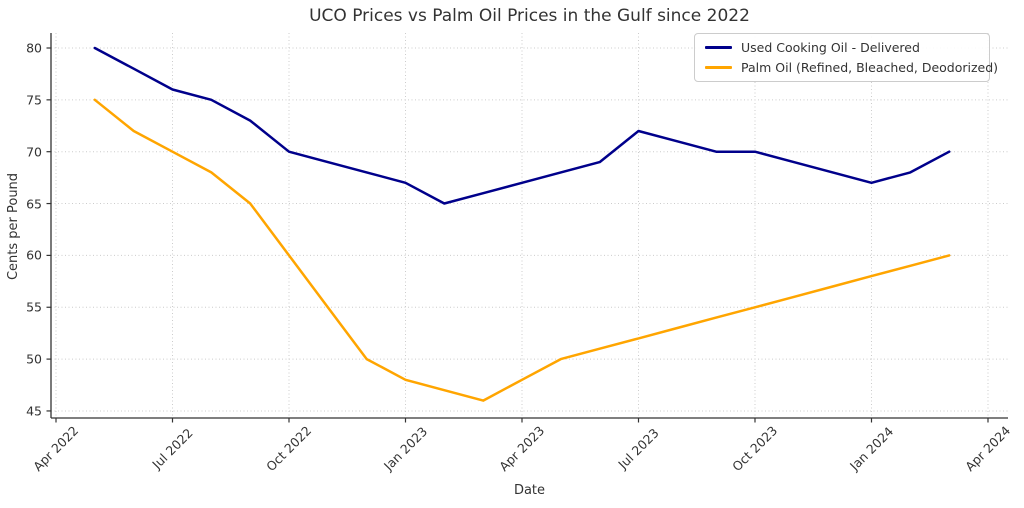  Describe the element at coordinates (34, 411) in the screenshot. I see `y-tick-label: 45` at that location.